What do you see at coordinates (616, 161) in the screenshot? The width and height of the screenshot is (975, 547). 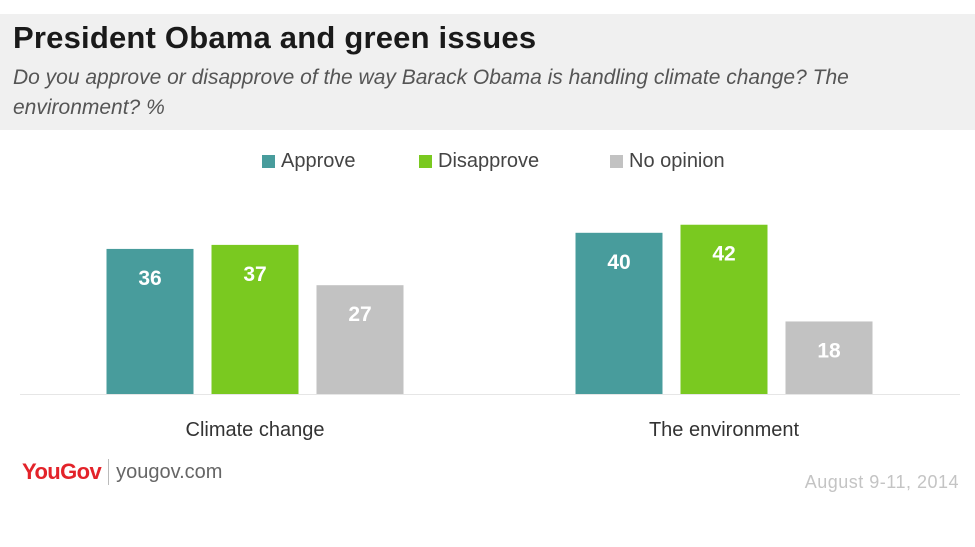 I see `legend-swatch-no-opinion` at bounding box center [616, 161].